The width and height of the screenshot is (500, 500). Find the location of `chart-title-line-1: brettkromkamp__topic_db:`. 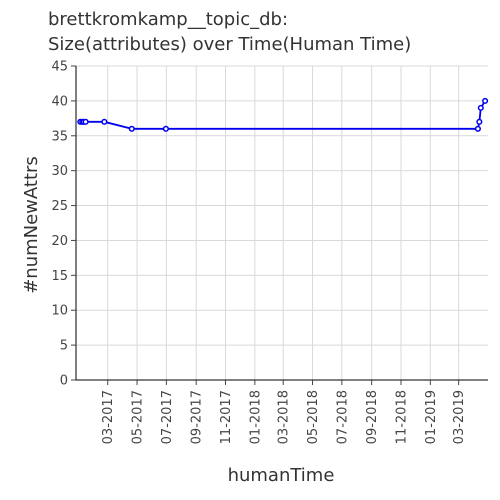

chart-title-line-1: brettkromkamp__topic_db: is located at coordinates (168, 19).